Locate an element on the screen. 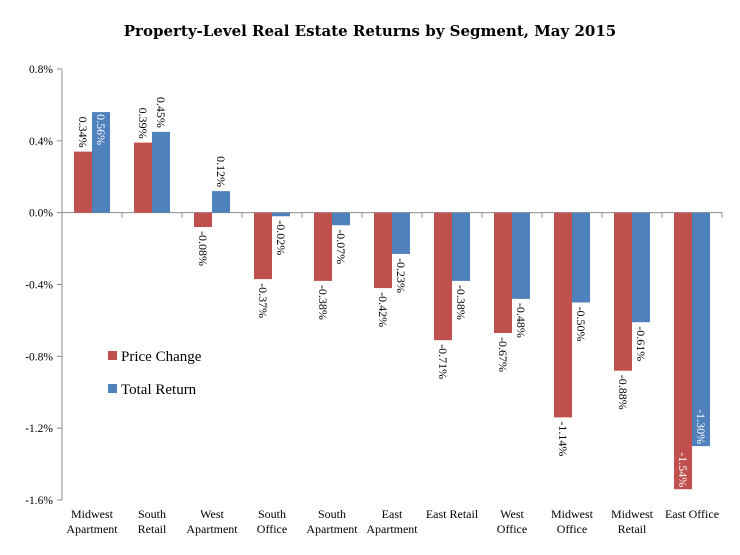 The height and width of the screenshot is (555, 740). data-label-price-change-south-retail: 0.39% is located at coordinates (143, 123).